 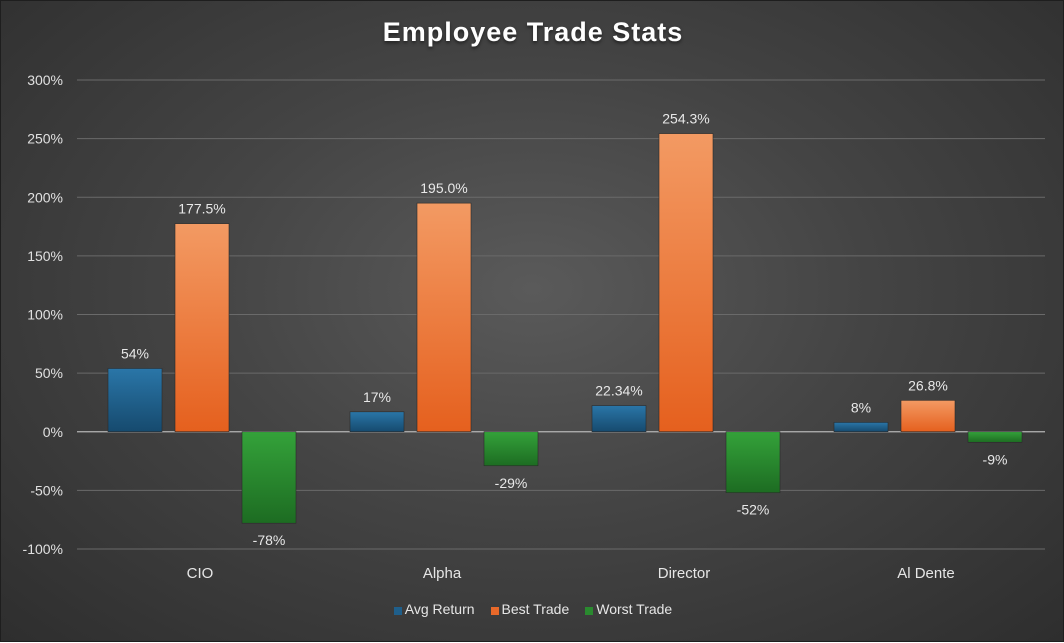 I want to click on data-label: 17%, so click(x=377, y=397).